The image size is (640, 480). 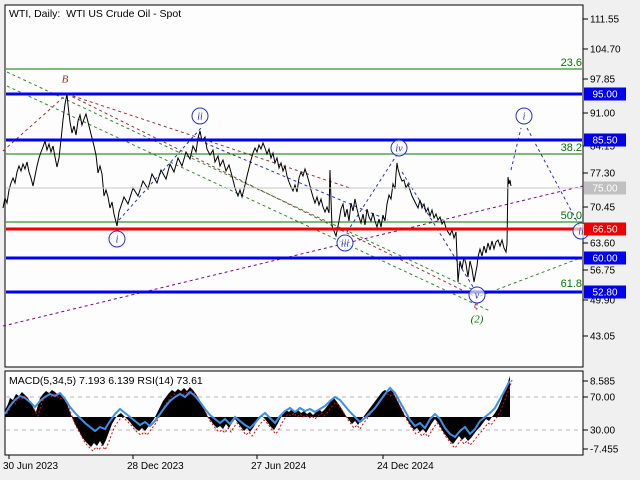 I want to click on y-label-104.70: 104.70, so click(x=605, y=50).